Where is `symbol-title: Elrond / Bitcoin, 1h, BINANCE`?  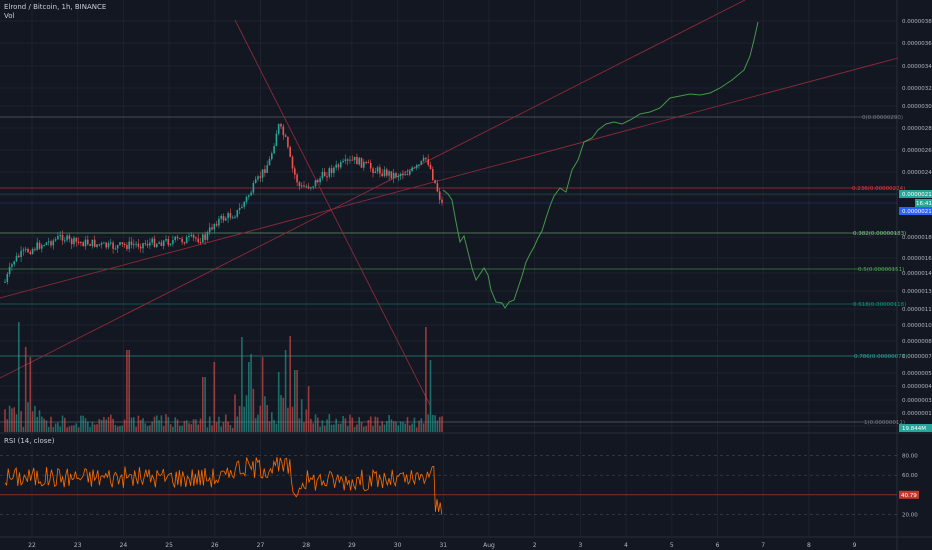 symbol-title: Elrond / Bitcoin, 1h, BINANCE is located at coordinates (55, 7).